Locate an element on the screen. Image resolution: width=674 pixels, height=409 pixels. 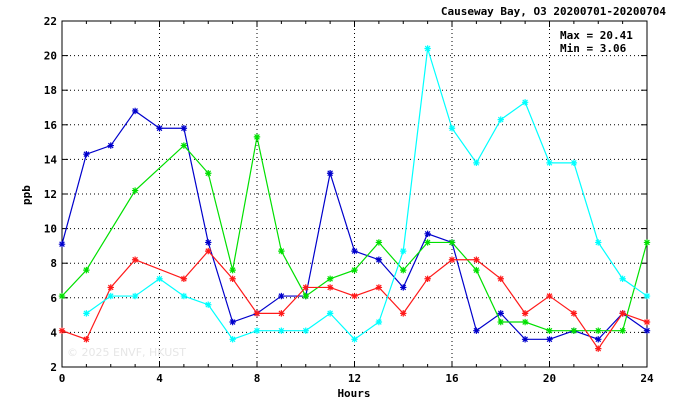
y-tick-label: 20 is located at coordinates (50, 56).